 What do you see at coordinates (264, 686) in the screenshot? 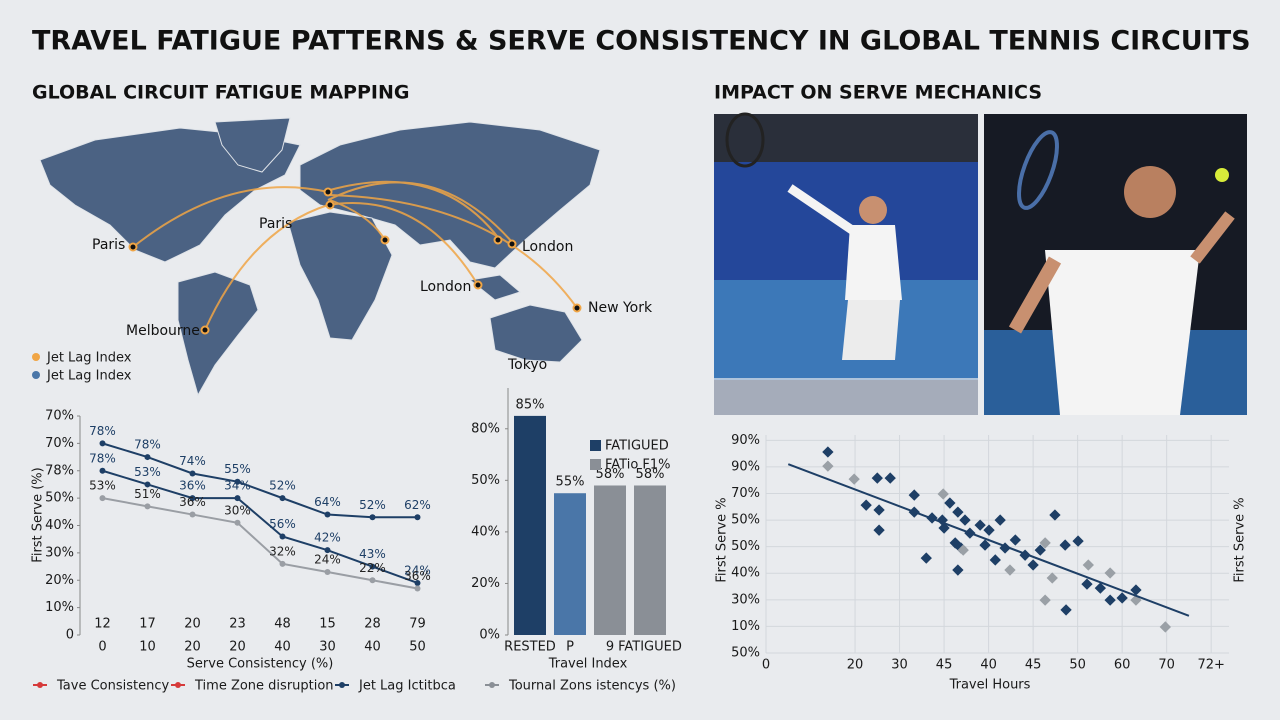
I see `legend-label: Time Zone disruption` at bounding box center [264, 686].